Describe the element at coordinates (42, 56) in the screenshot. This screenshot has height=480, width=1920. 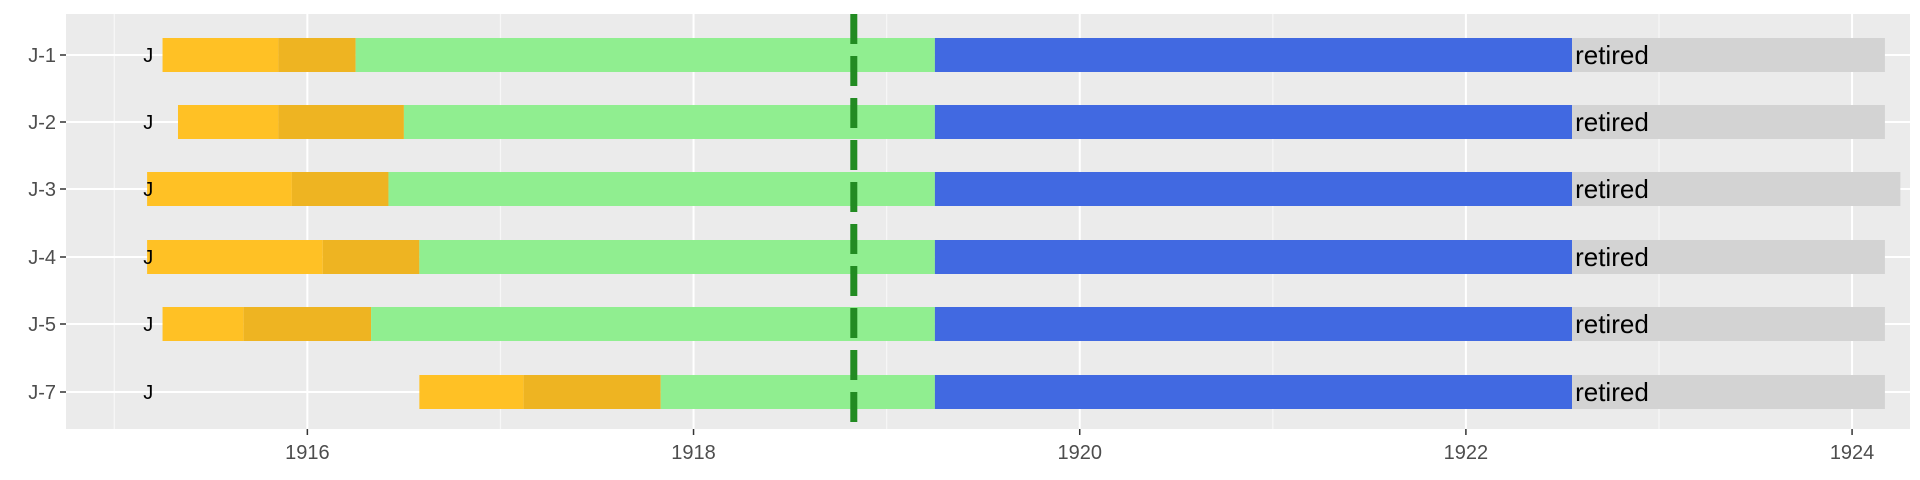
I see `y-tick-label: J-1` at that location.